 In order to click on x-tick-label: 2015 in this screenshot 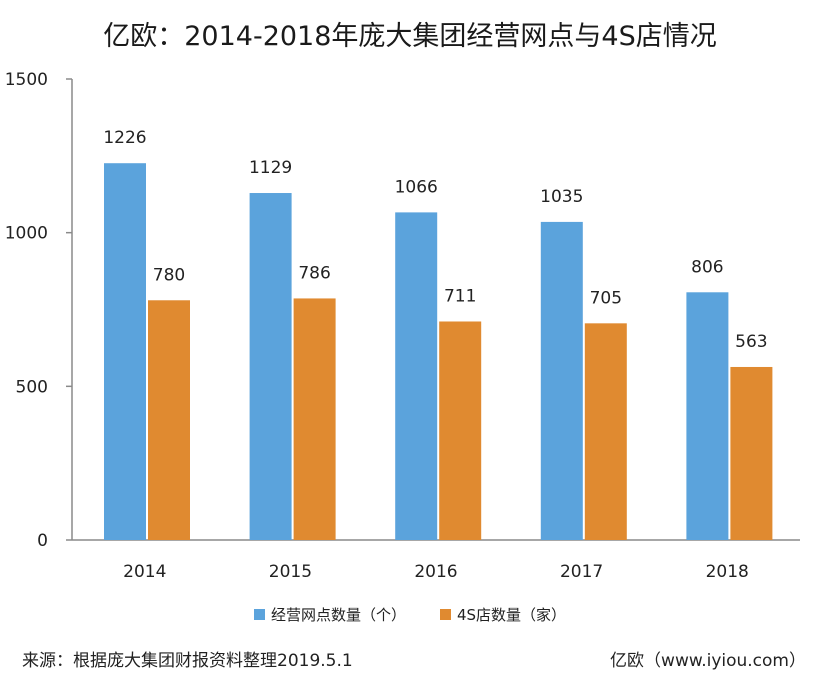, I will do `click(290, 572)`.